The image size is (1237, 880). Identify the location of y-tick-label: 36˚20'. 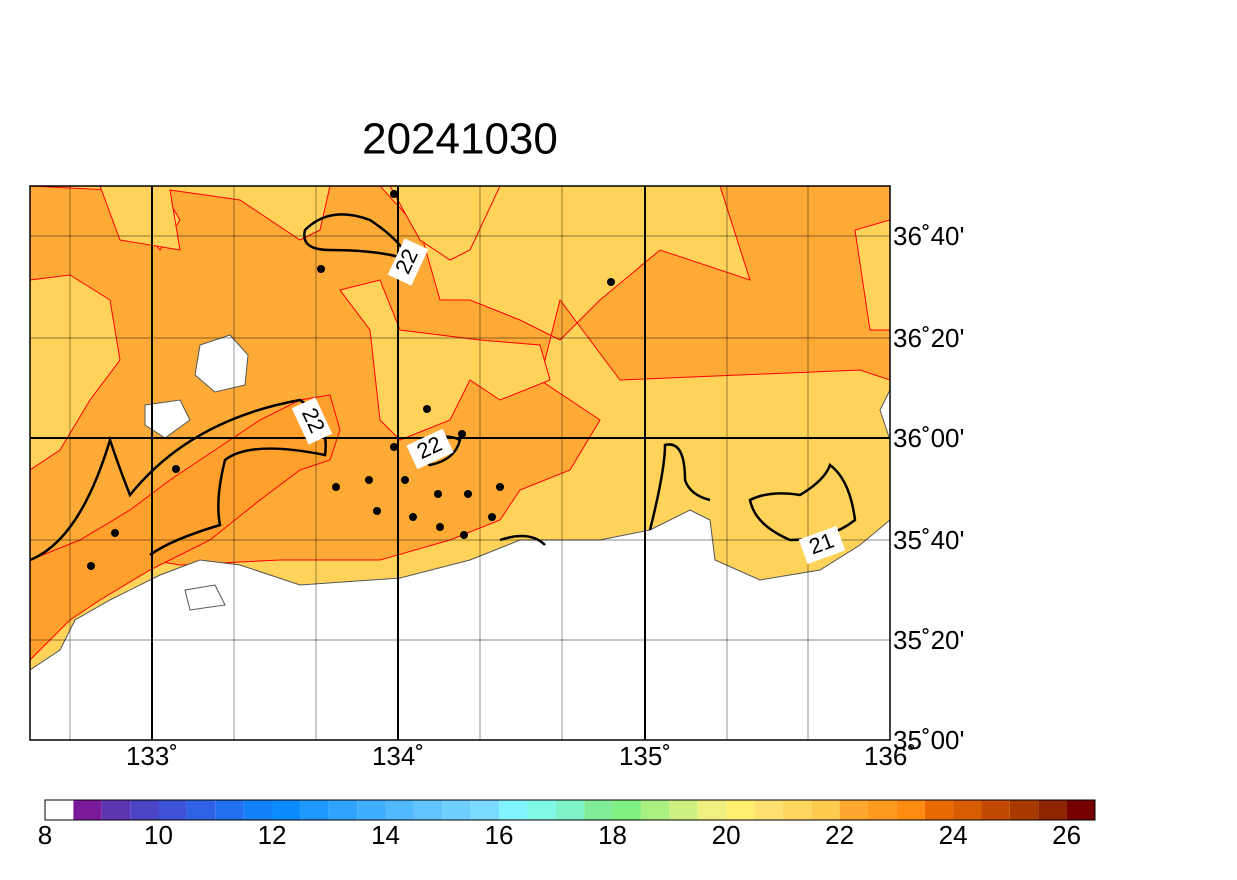
(928, 338).